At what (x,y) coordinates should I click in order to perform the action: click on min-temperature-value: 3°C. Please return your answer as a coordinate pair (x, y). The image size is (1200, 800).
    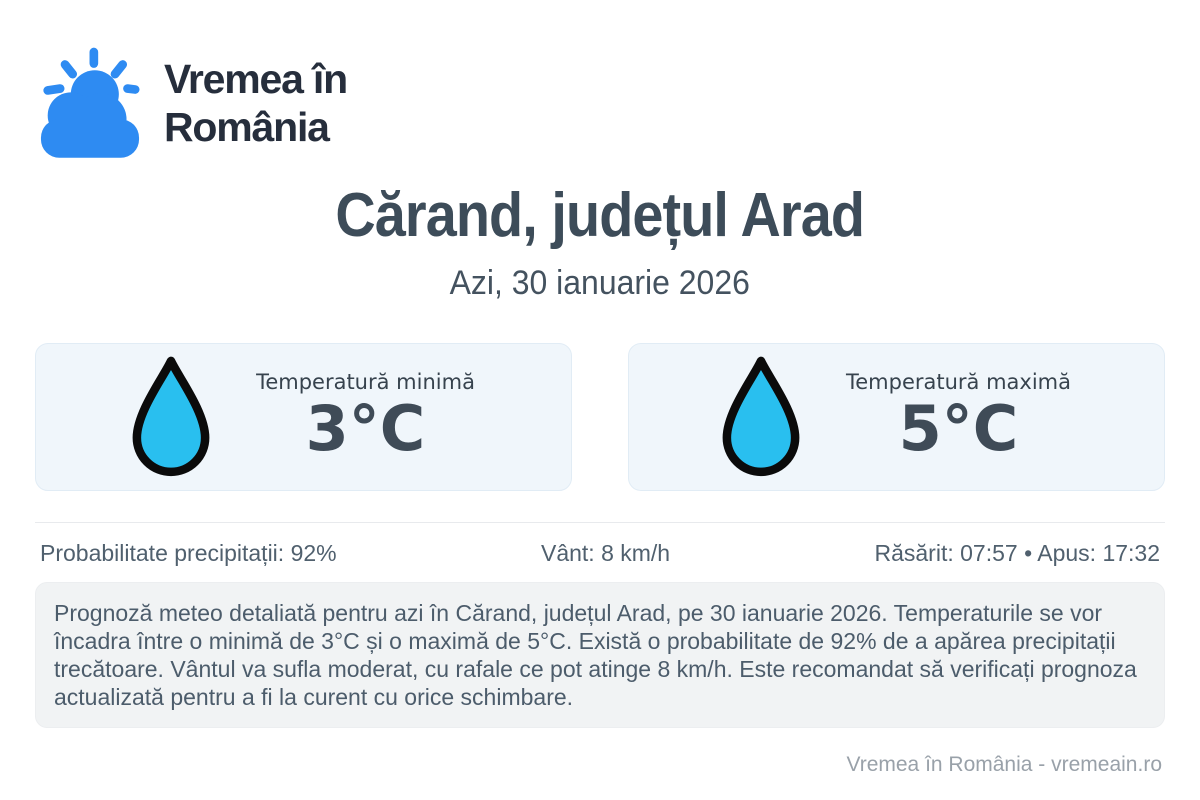
    Looking at the image, I should click on (365, 429).